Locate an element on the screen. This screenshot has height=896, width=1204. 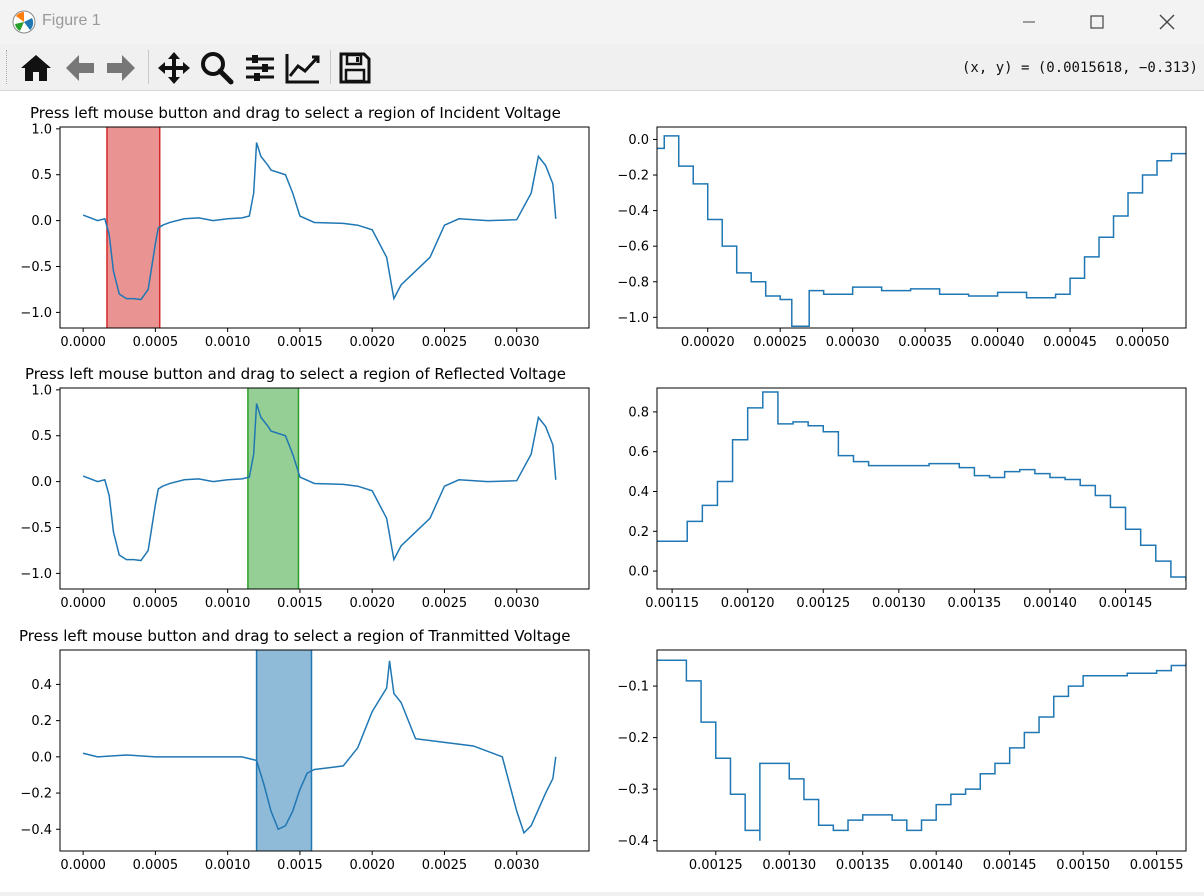
incident-zoom-frame is located at coordinates (921, 227).